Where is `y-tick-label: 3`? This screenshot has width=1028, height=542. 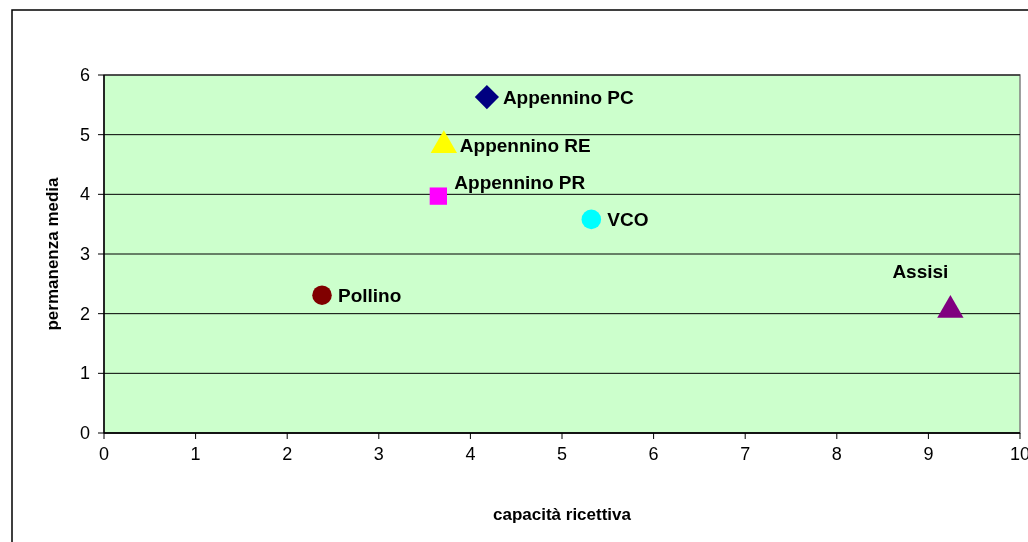 y-tick-label: 3 is located at coordinates (84, 254).